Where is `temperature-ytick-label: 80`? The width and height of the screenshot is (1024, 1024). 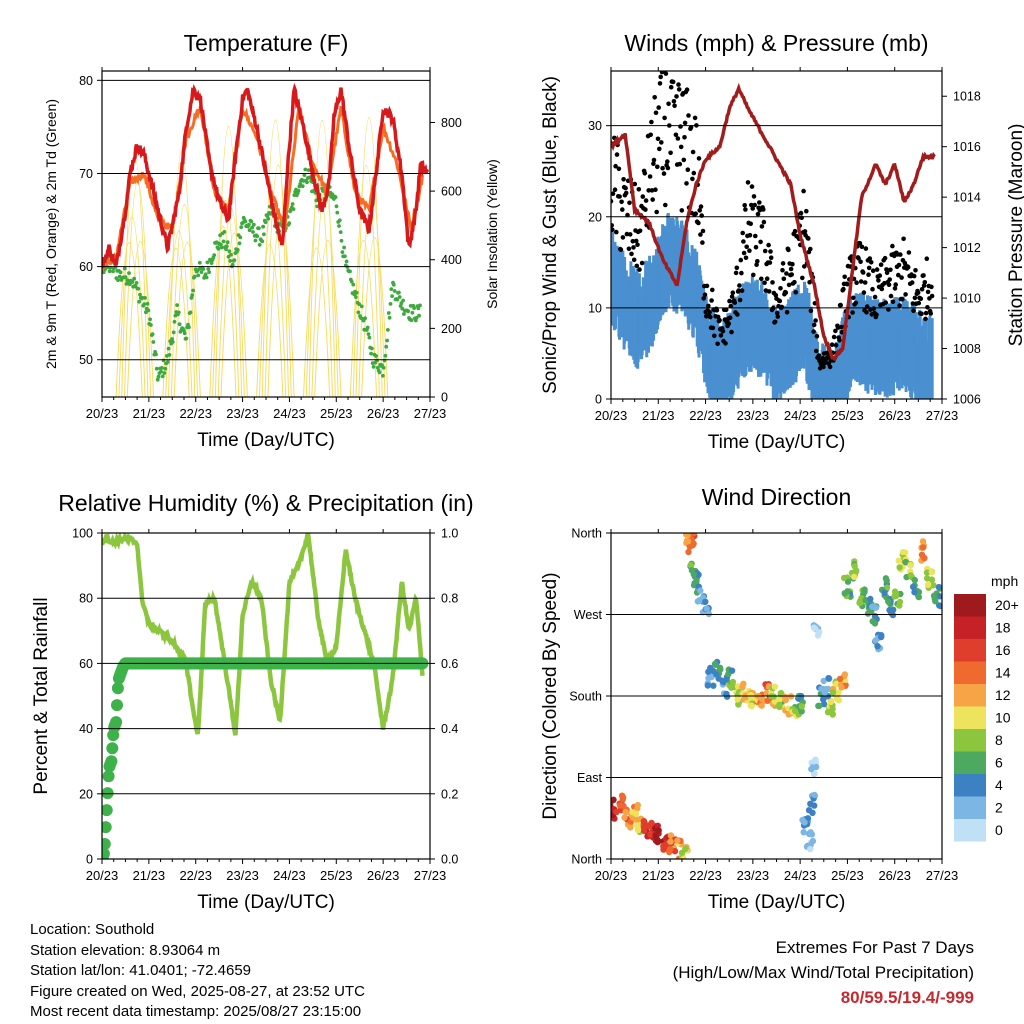
temperature-ytick-label: 80 is located at coordinates (86, 81).